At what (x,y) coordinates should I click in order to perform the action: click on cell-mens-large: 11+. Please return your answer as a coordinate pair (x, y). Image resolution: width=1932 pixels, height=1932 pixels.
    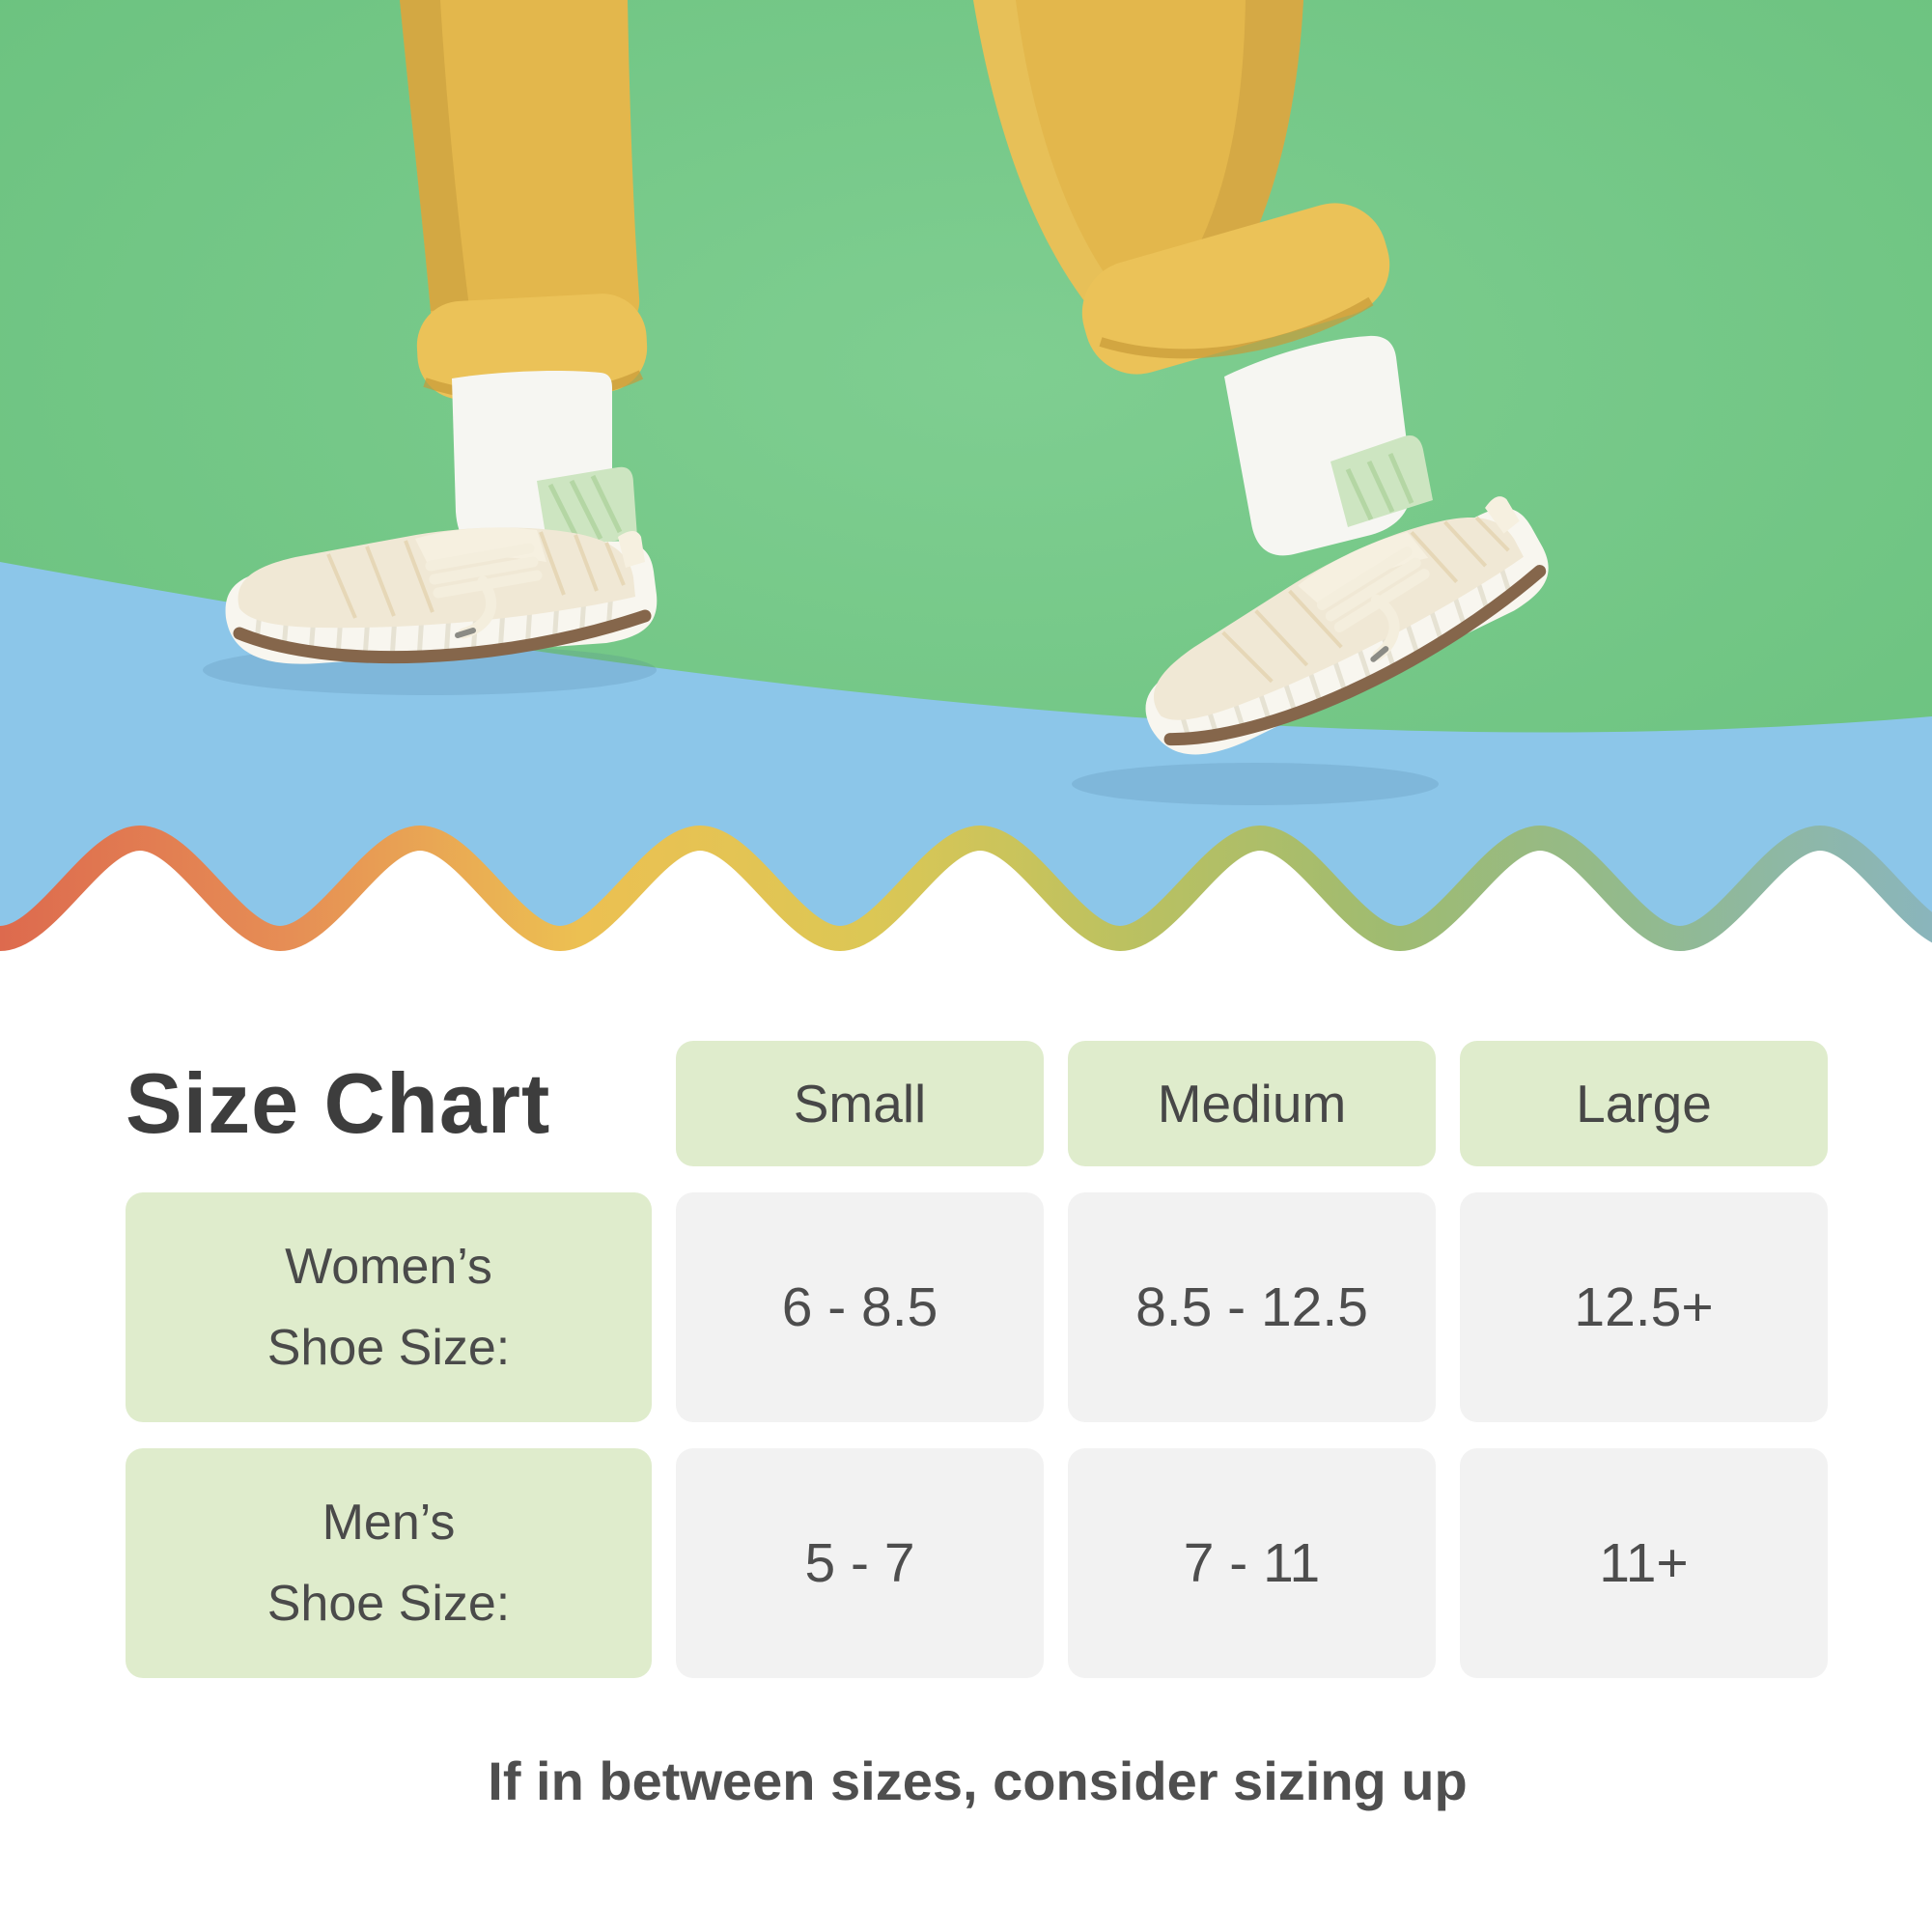
    Looking at the image, I should click on (1644, 1563).